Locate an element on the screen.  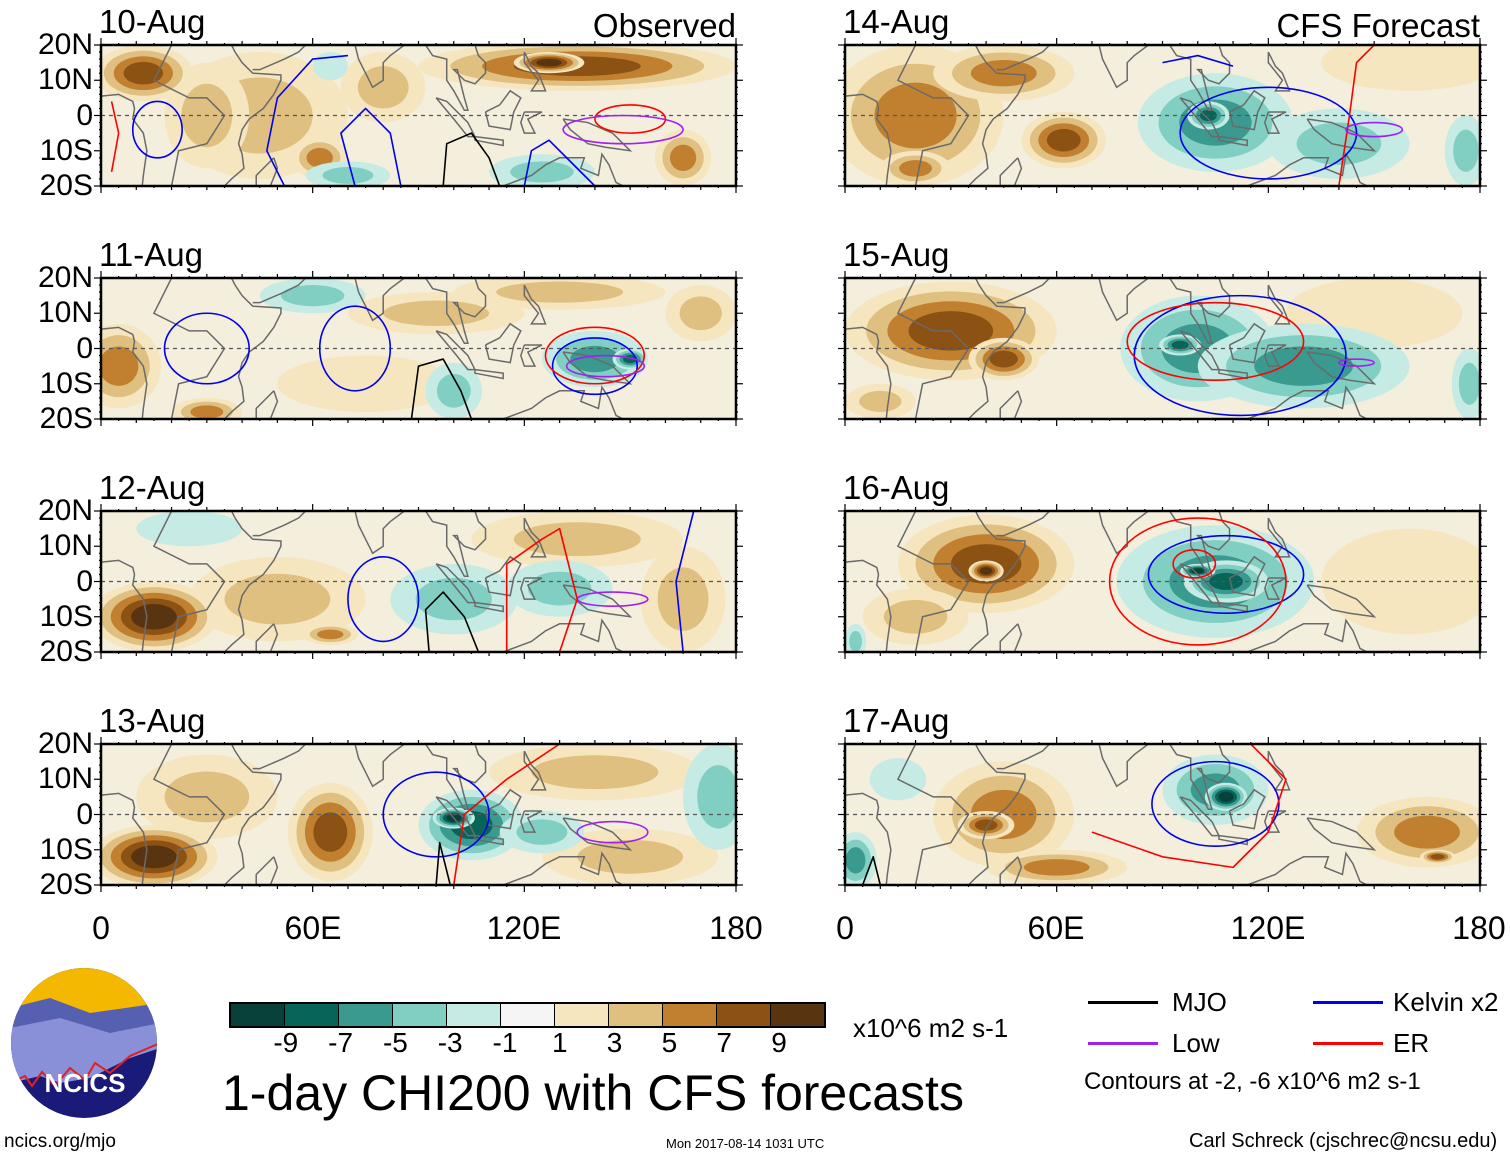
legend-swatch-er is located at coordinates (1348, 1043).